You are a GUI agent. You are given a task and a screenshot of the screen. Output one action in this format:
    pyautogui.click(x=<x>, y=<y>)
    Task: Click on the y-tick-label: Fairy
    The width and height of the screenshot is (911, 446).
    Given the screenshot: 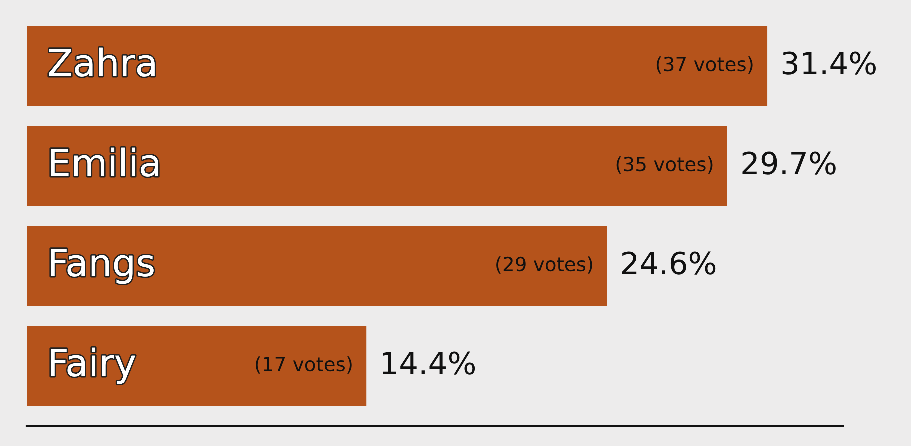 What is the action you would take?
    pyautogui.click(x=93, y=366)
    